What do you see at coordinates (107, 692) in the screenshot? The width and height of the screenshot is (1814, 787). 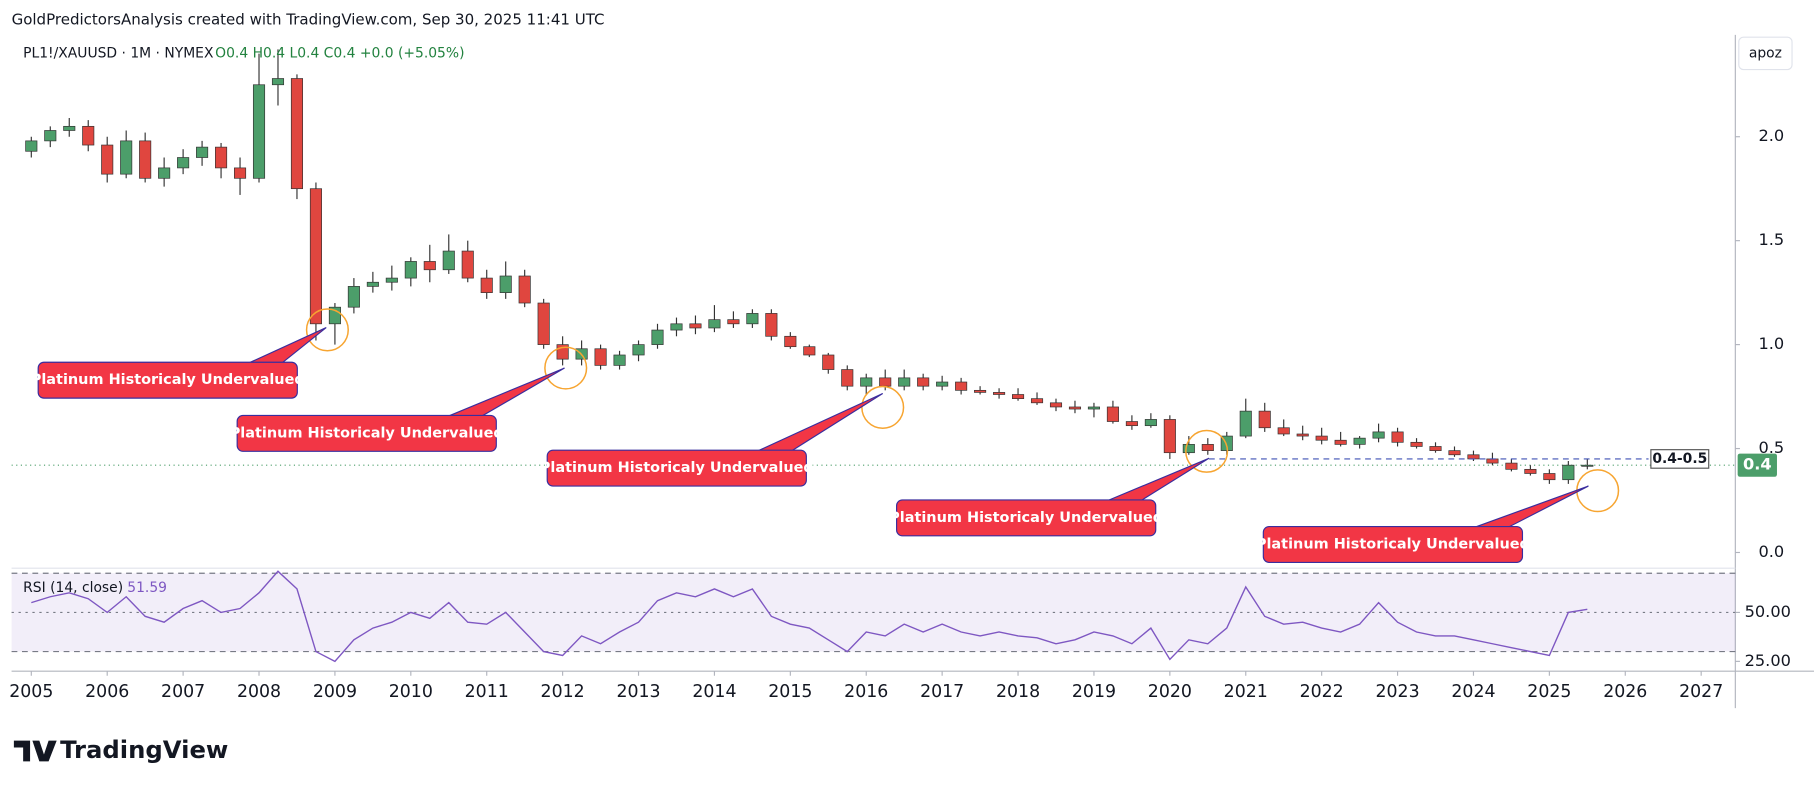 I see `x-tick-label: 2006` at bounding box center [107, 692].